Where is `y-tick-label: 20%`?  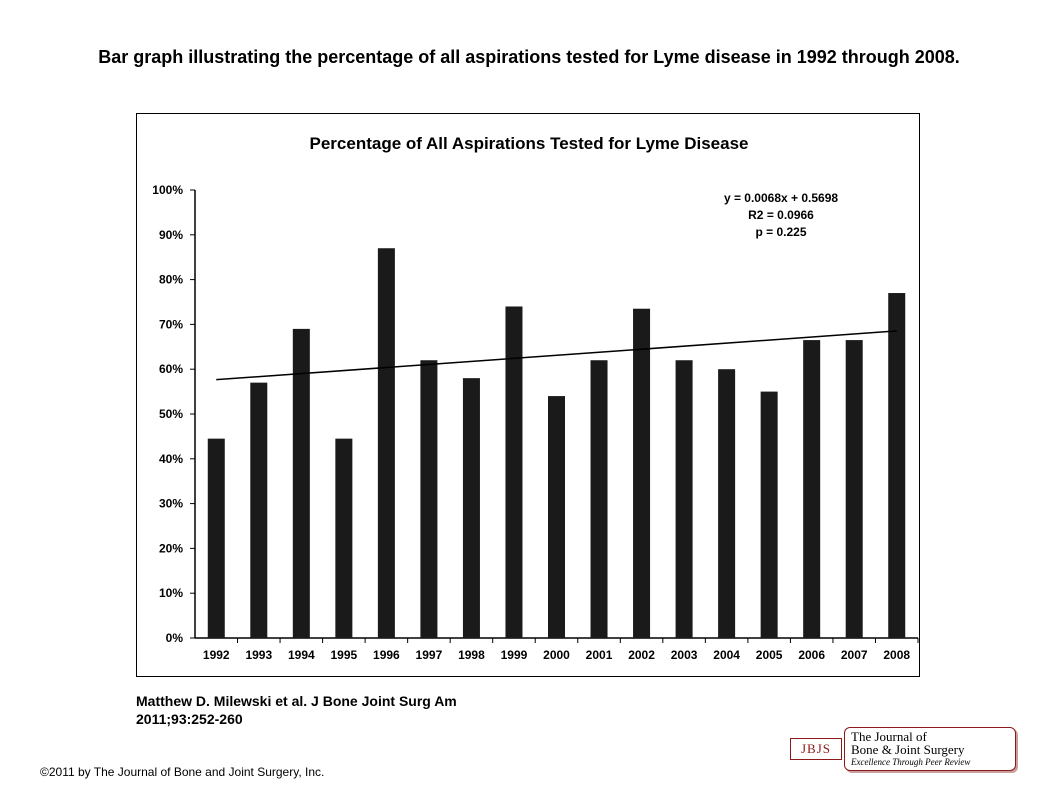
y-tick-label: 20% is located at coordinates (171, 548).